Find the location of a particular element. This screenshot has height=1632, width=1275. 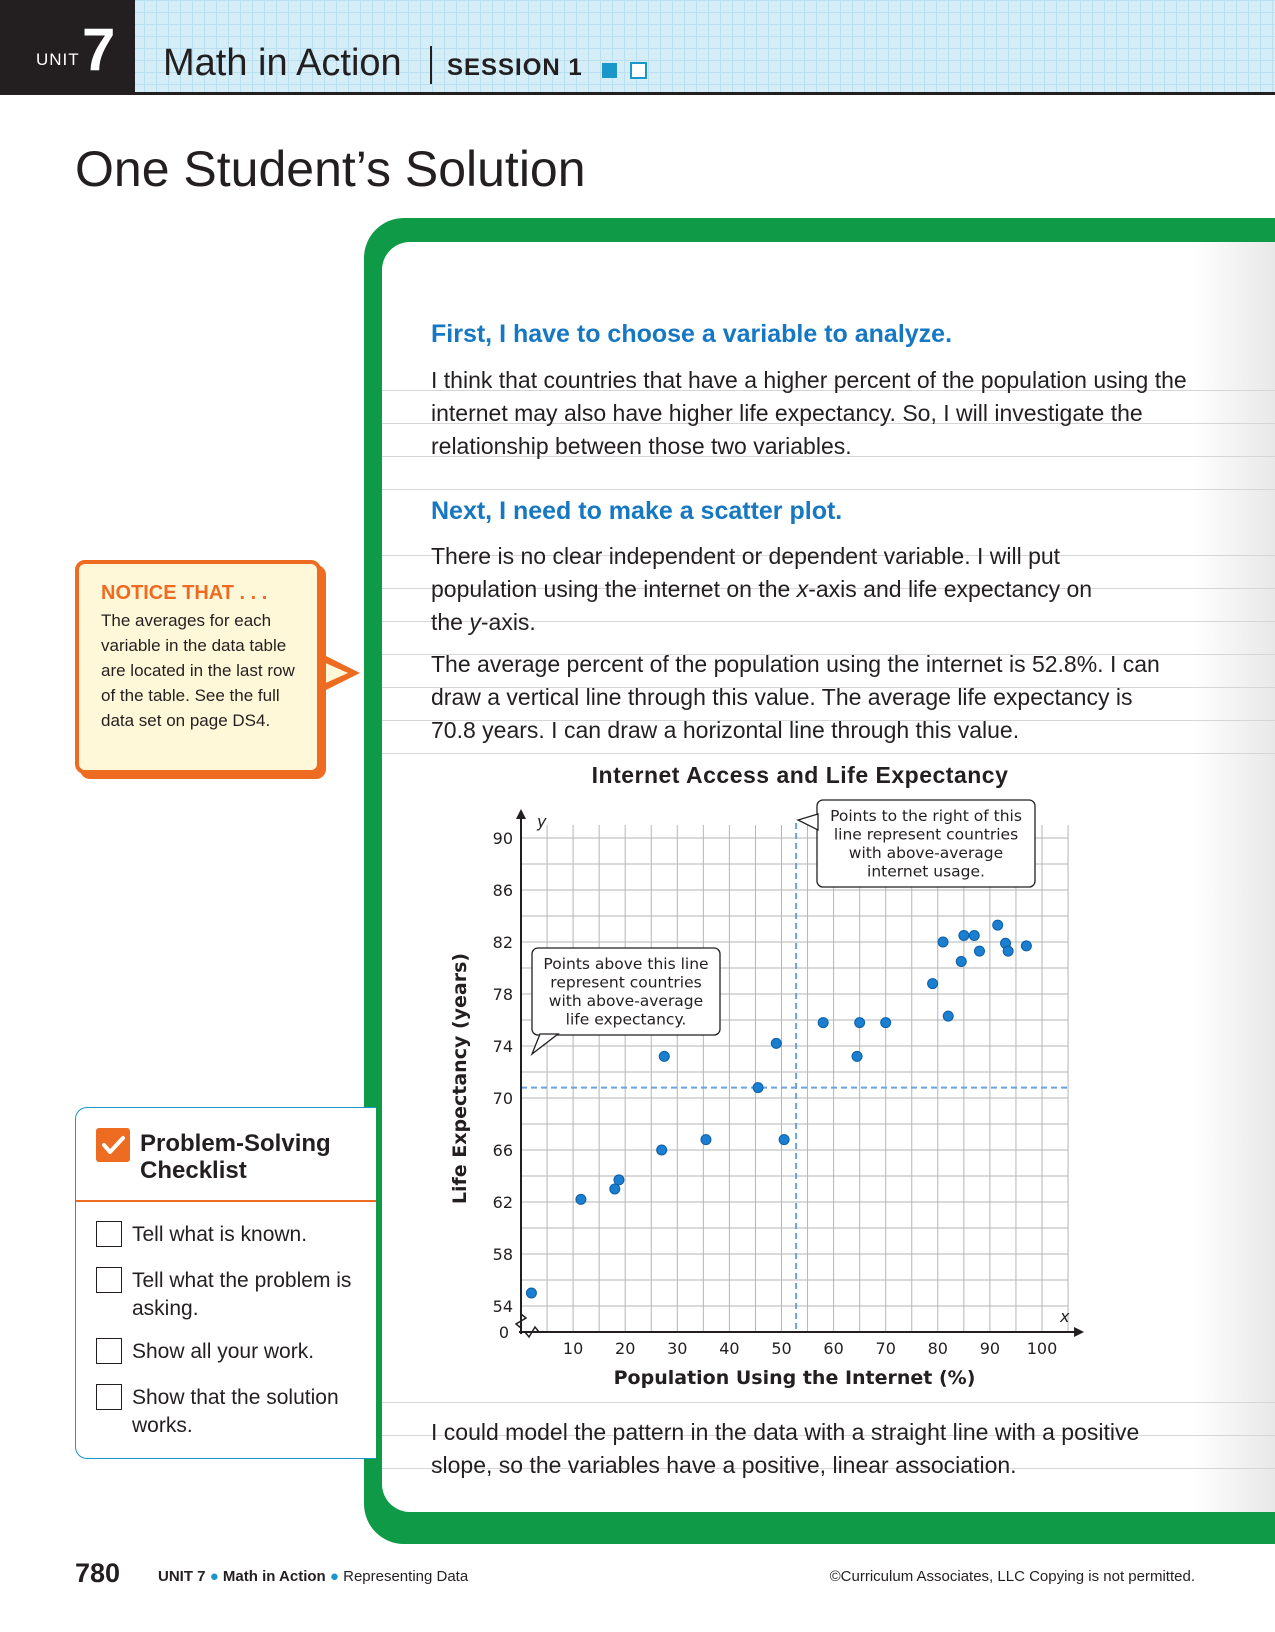

x-tick-label: 40 is located at coordinates (729, 1348).